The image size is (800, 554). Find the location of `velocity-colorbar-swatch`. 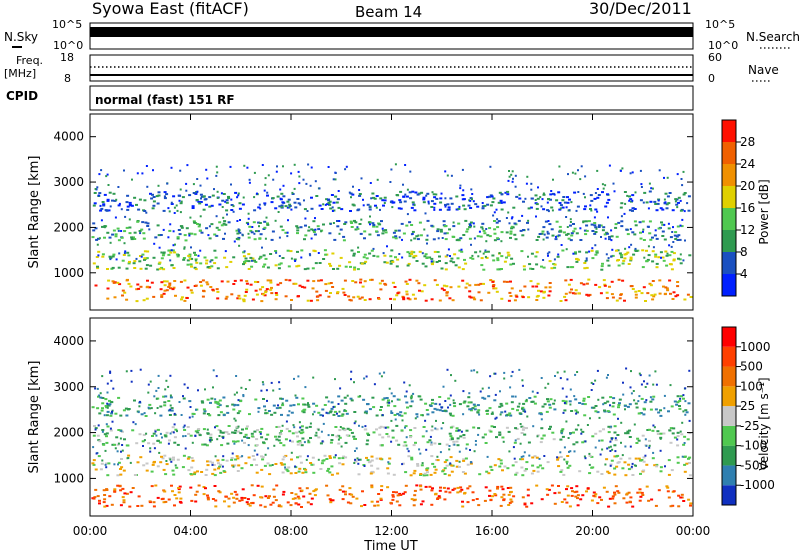

velocity-colorbar-swatch is located at coordinates (729, 337).